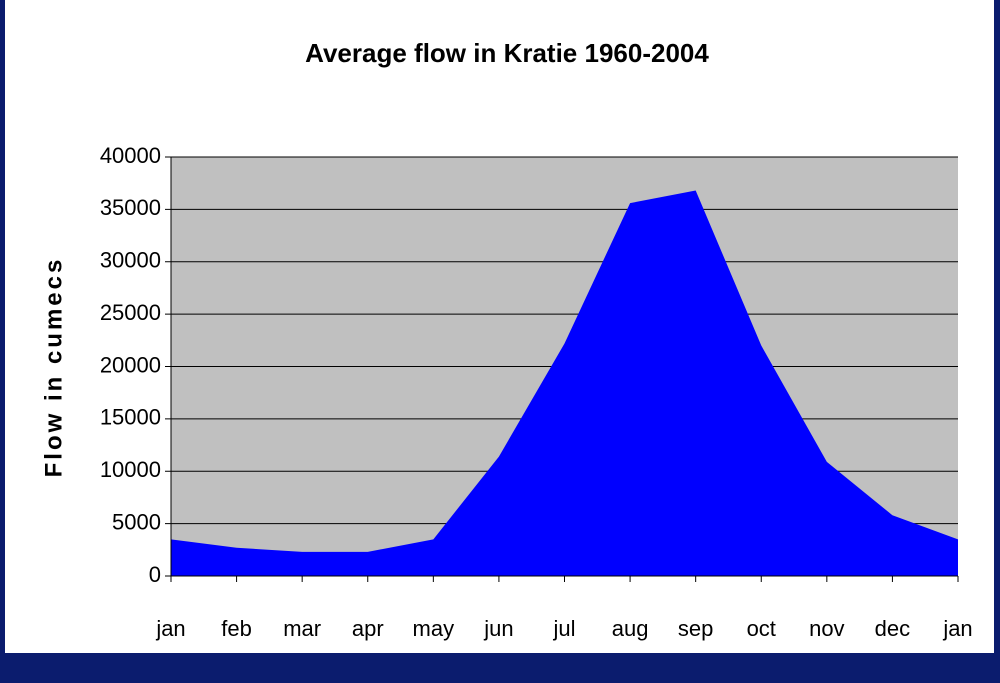  I want to click on y-tick-label: 20000, so click(130, 364).